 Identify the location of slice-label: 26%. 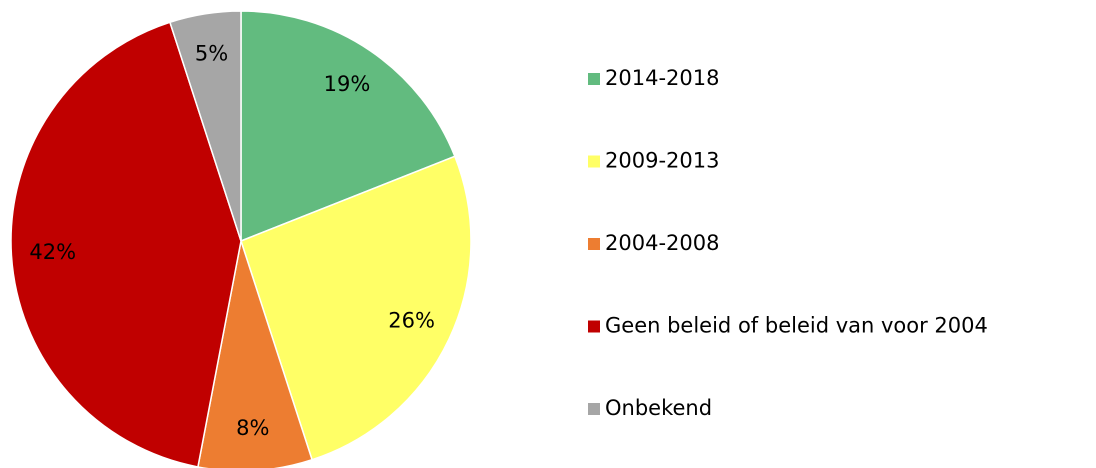
(411, 320).